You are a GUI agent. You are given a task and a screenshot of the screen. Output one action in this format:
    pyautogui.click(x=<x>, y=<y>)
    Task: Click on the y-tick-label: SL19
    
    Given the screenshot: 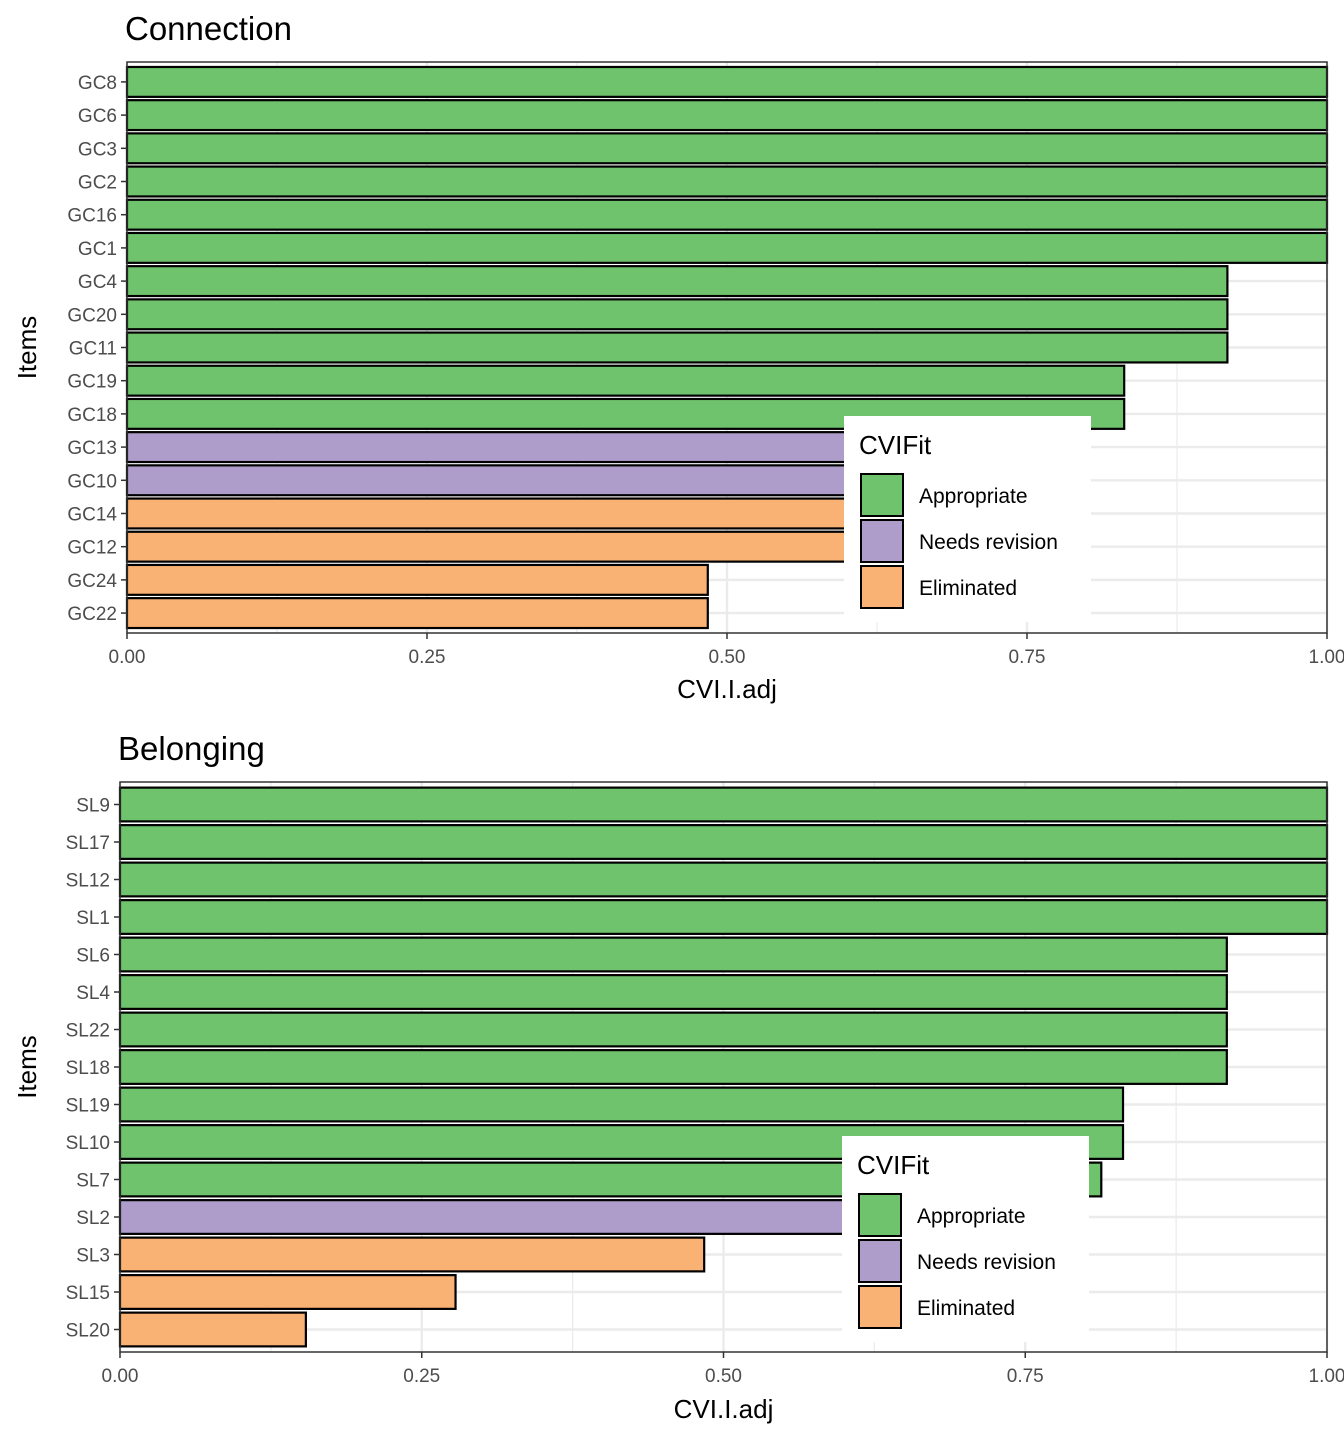 What is the action you would take?
    pyautogui.click(x=88, y=1106)
    